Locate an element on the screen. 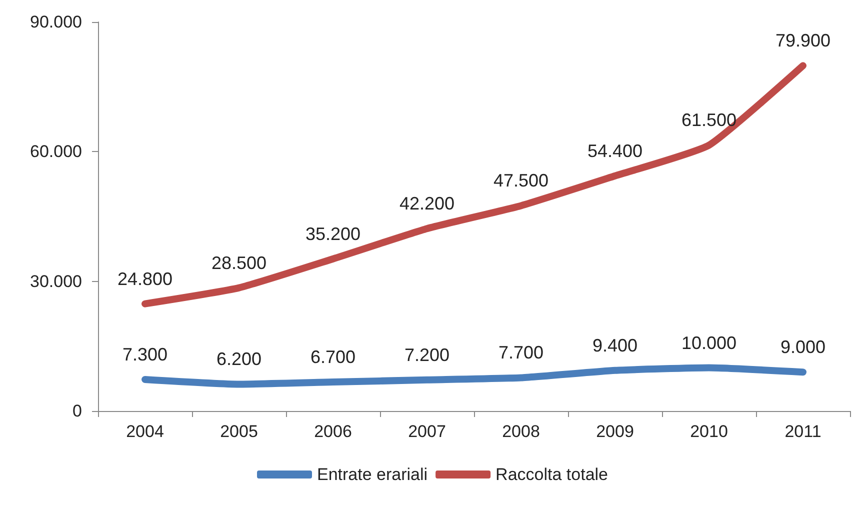 The height and width of the screenshot is (506, 865). data-label: 6.200 is located at coordinates (239, 359).